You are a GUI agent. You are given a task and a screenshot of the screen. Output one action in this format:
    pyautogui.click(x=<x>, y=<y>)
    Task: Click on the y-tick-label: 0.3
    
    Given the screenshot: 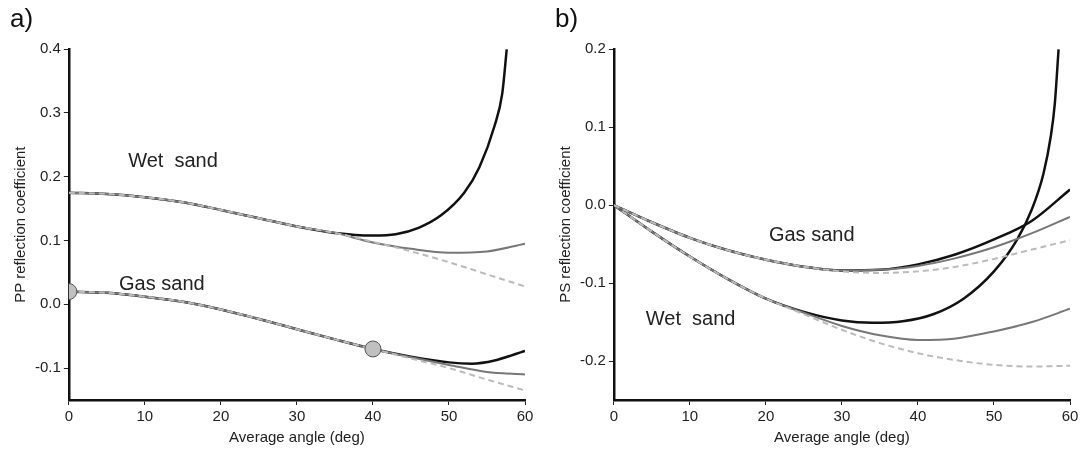 What is the action you would take?
    pyautogui.click(x=50, y=112)
    